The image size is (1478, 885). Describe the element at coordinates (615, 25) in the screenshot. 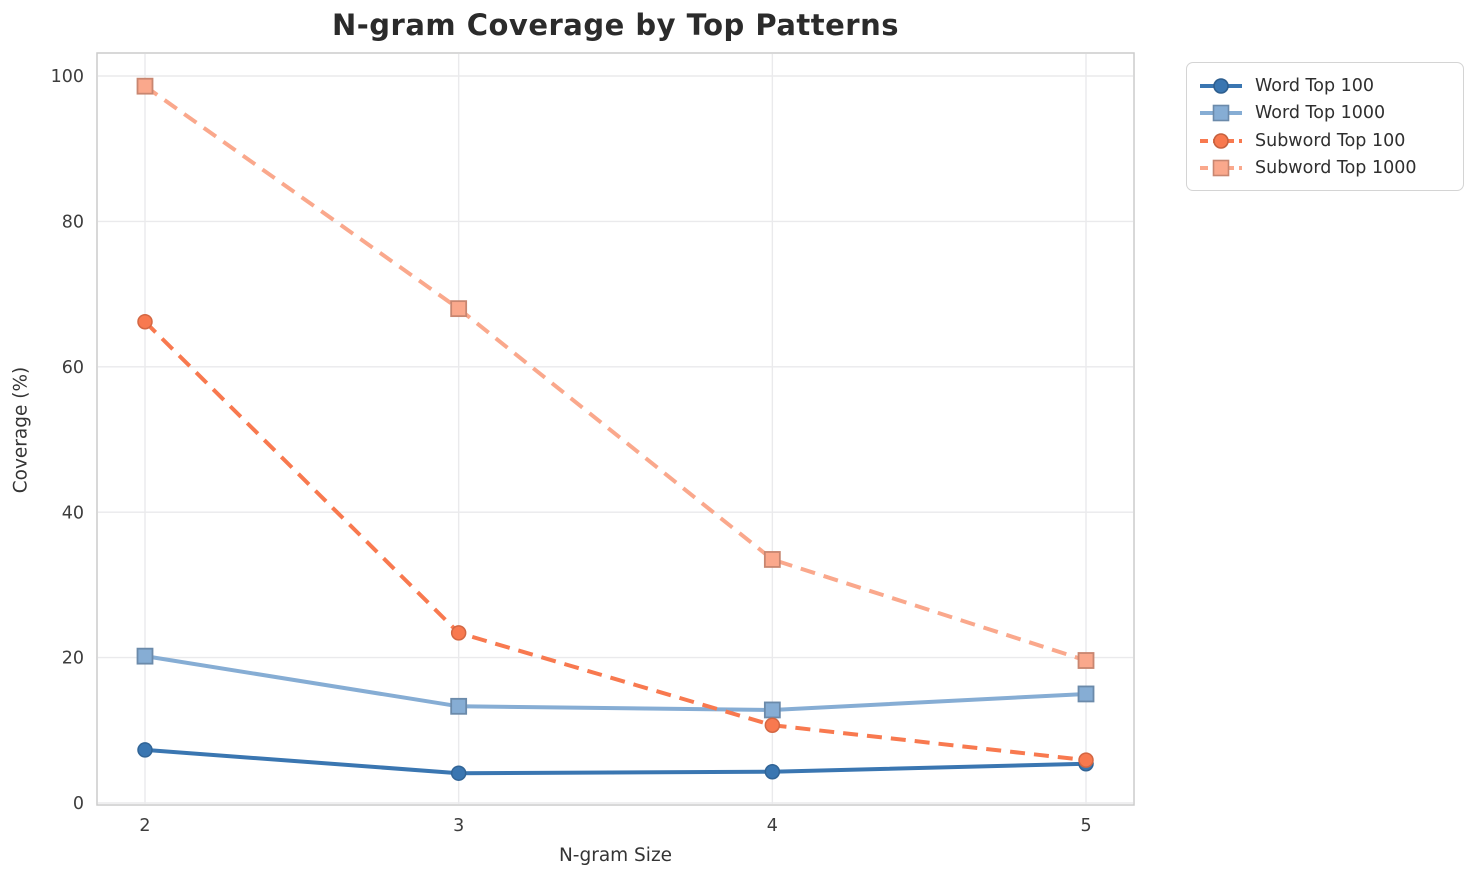

I see `chart-title: N-gram Coverage by Top Patterns` at that location.